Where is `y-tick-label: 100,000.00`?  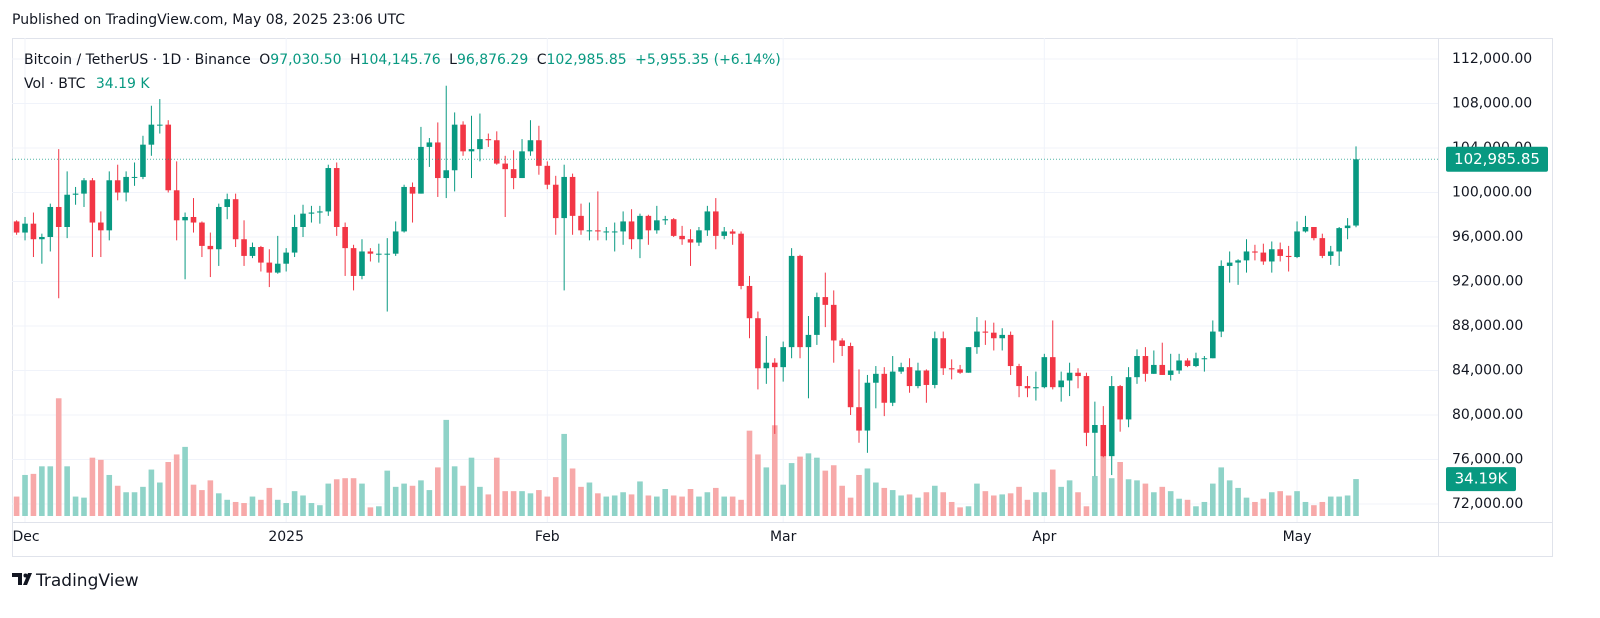 y-tick-label: 100,000.00 is located at coordinates (1492, 193).